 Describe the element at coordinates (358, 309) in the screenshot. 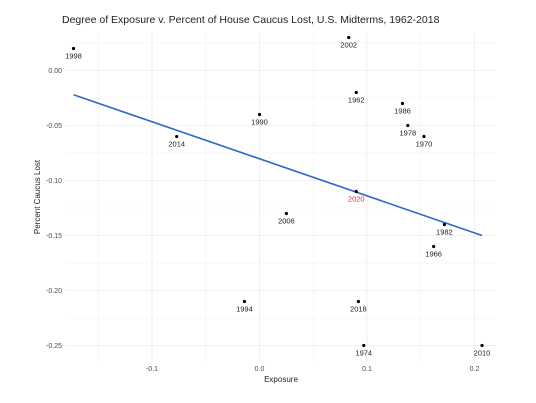

I see `point-label: 2018` at that location.